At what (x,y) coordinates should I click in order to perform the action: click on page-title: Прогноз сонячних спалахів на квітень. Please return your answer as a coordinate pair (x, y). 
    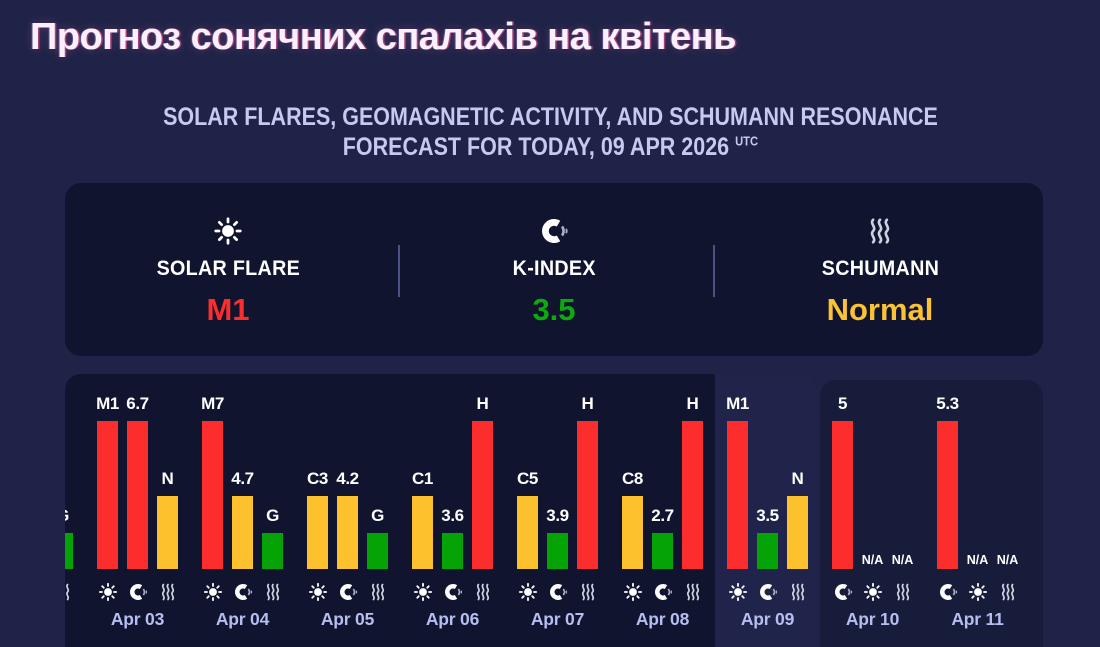
    Looking at the image, I should click on (383, 37).